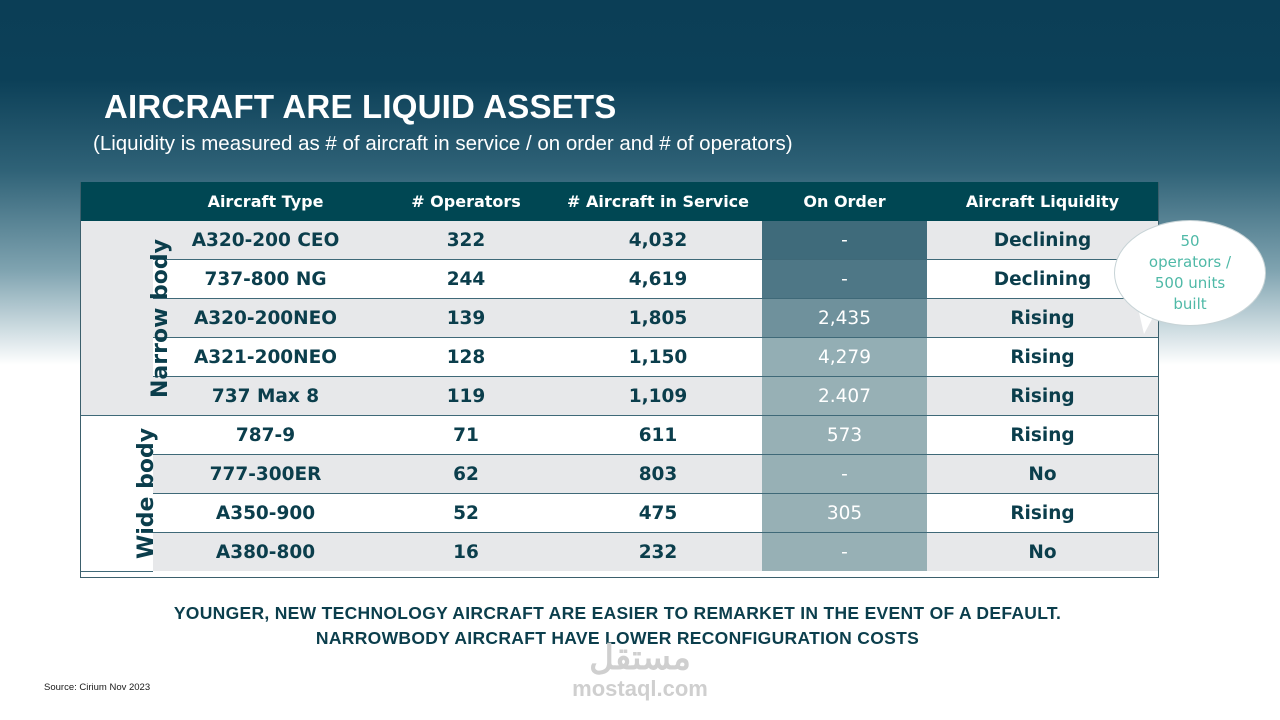 The image size is (1280, 720). I want to click on cell-aircraft-type: A350-900, so click(265, 513).